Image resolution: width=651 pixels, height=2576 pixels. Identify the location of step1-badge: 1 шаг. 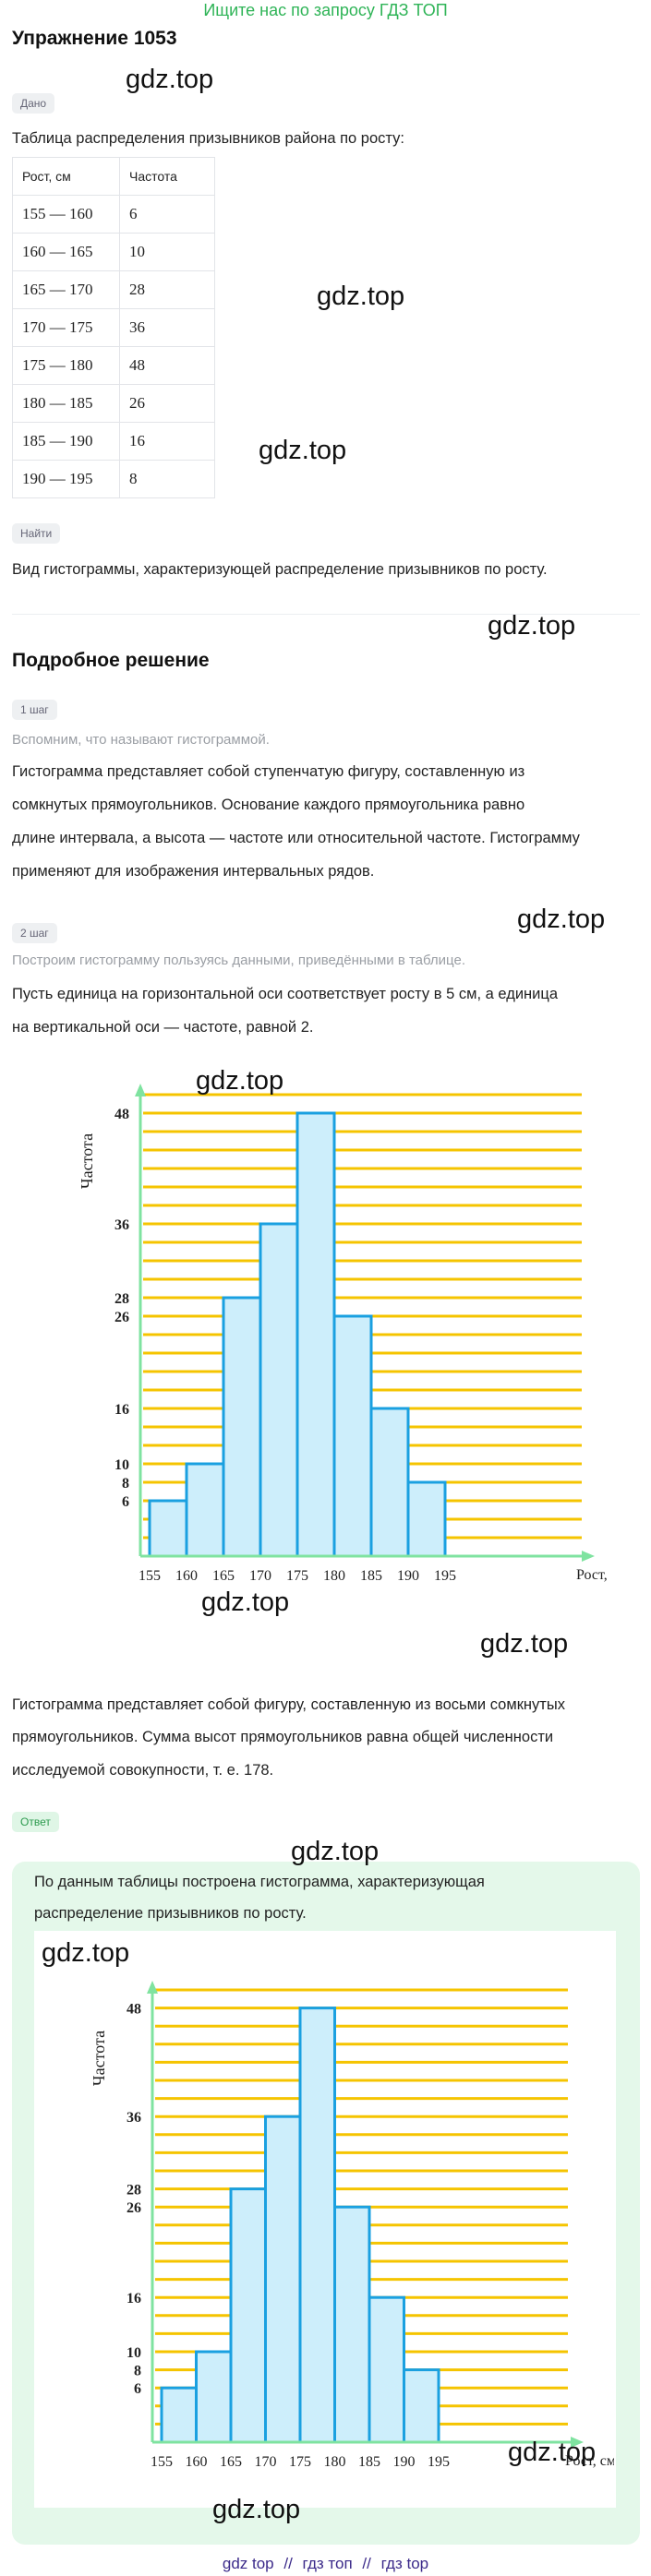
(35, 710).